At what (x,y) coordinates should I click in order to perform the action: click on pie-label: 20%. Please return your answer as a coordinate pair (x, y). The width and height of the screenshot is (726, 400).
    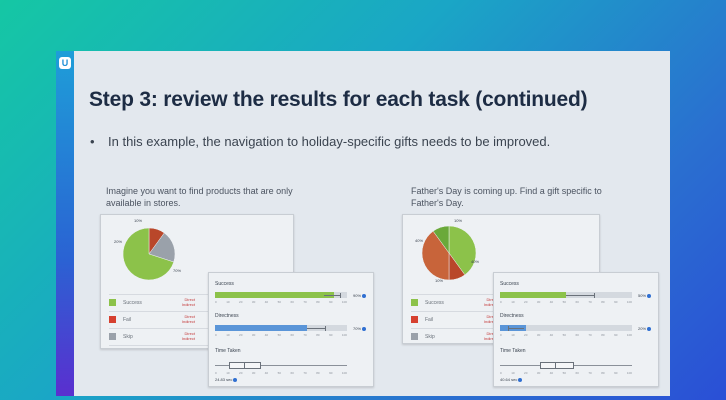
    Looking at the image, I should click on (118, 241).